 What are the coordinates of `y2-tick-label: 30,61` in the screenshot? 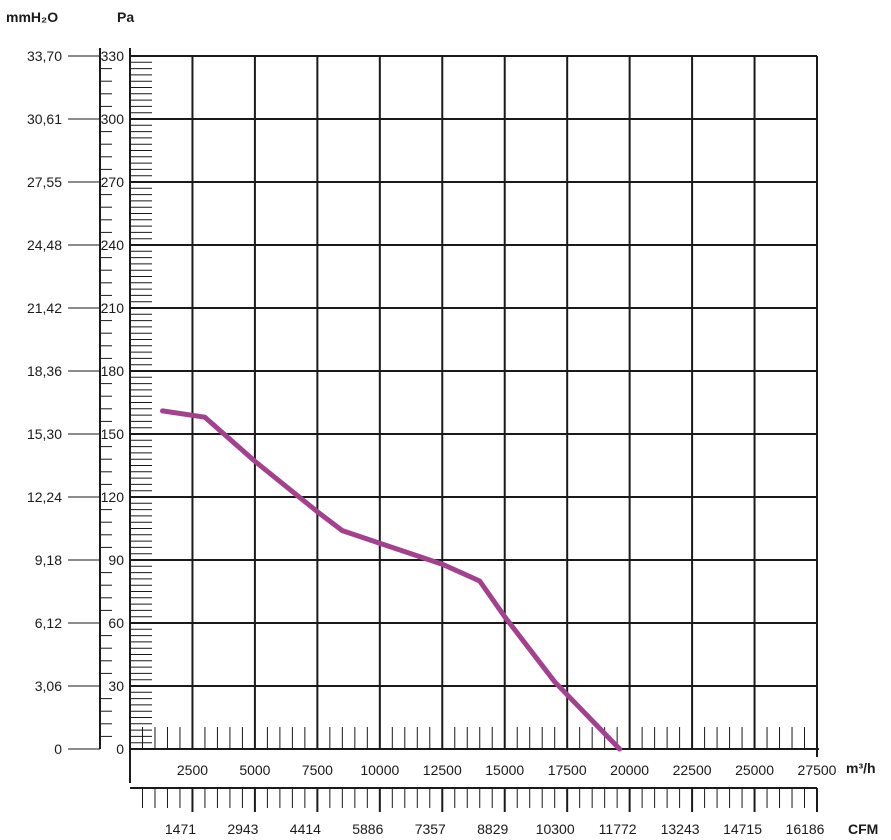 It's located at (44, 119).